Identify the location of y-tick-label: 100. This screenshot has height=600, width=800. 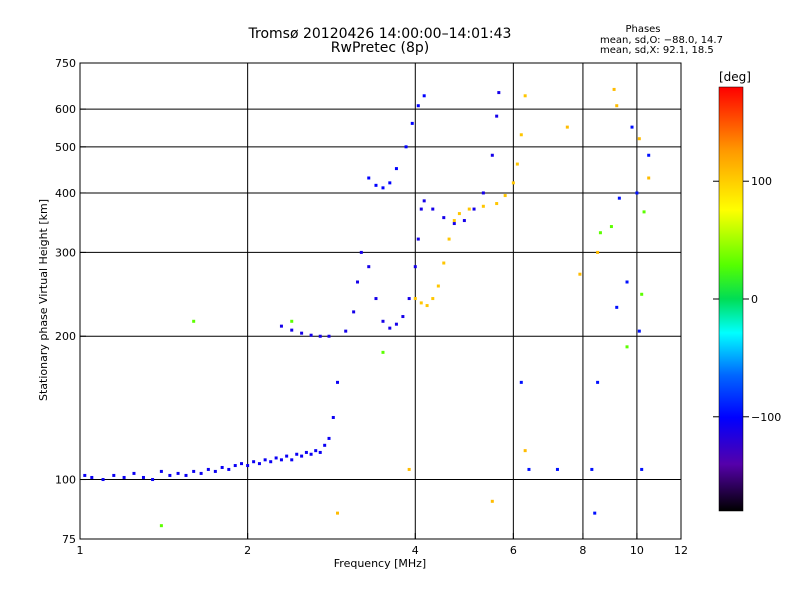
(65, 480).